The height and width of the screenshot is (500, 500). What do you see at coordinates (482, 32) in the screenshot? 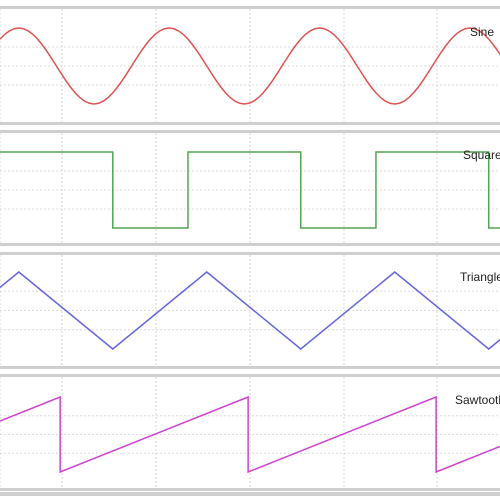
I see `sine-label: Sine` at bounding box center [482, 32].